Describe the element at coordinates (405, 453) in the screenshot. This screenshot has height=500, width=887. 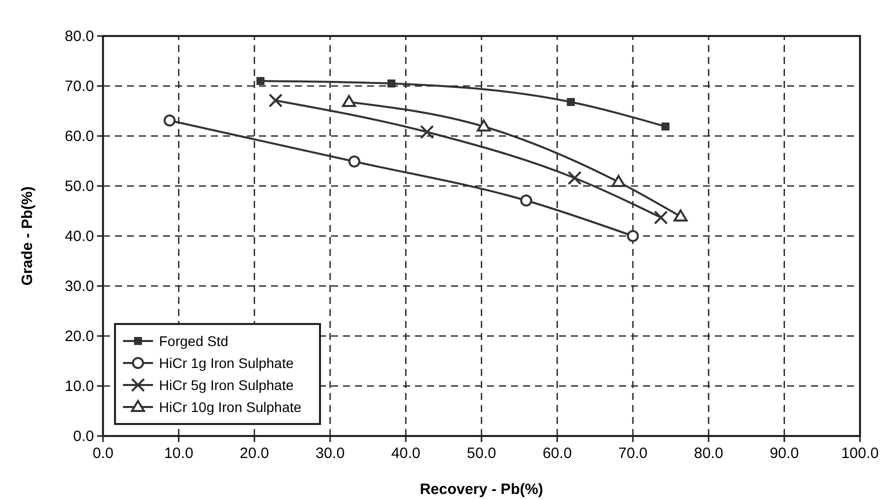
I see `x-tick-label: 40.0` at that location.